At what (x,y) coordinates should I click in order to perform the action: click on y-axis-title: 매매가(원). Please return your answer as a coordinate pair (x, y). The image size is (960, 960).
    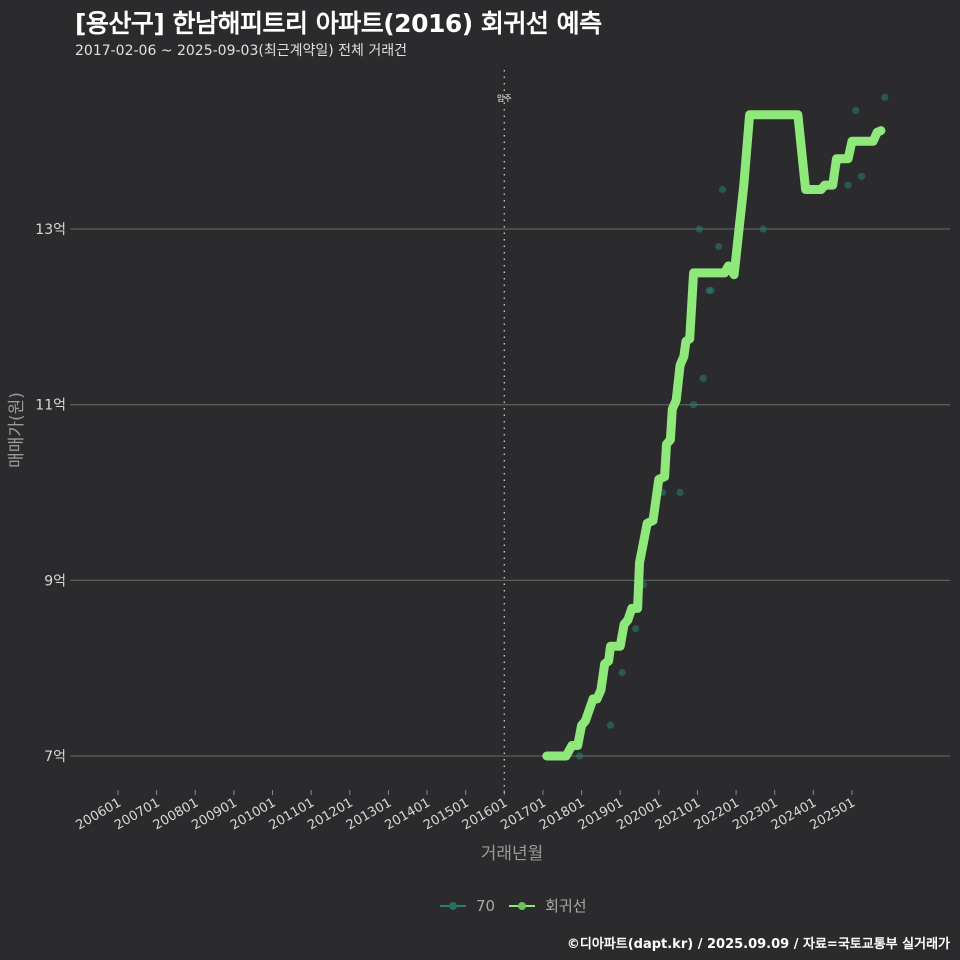
    Looking at the image, I should click on (17, 430).